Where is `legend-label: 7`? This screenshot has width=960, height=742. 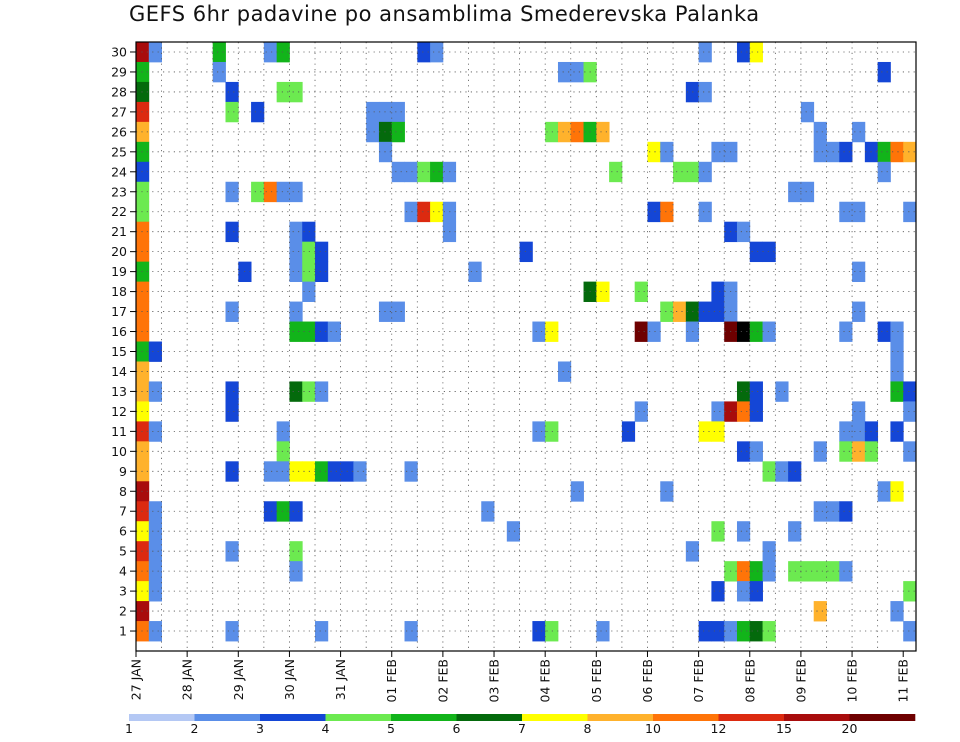
legend-label: 7 is located at coordinates (522, 728).